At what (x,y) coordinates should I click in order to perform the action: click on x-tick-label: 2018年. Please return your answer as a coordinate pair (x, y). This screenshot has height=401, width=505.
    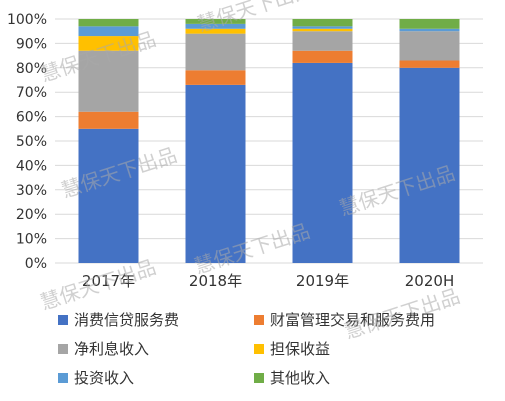
    Looking at the image, I should click on (215, 281).